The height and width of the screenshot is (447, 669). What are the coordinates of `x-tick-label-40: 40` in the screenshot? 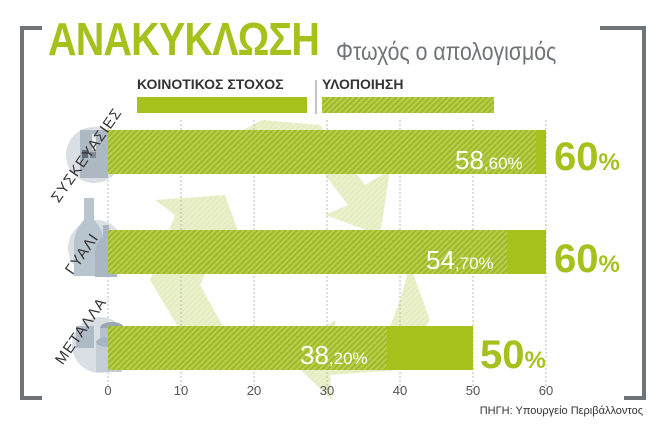 It's located at (400, 390).